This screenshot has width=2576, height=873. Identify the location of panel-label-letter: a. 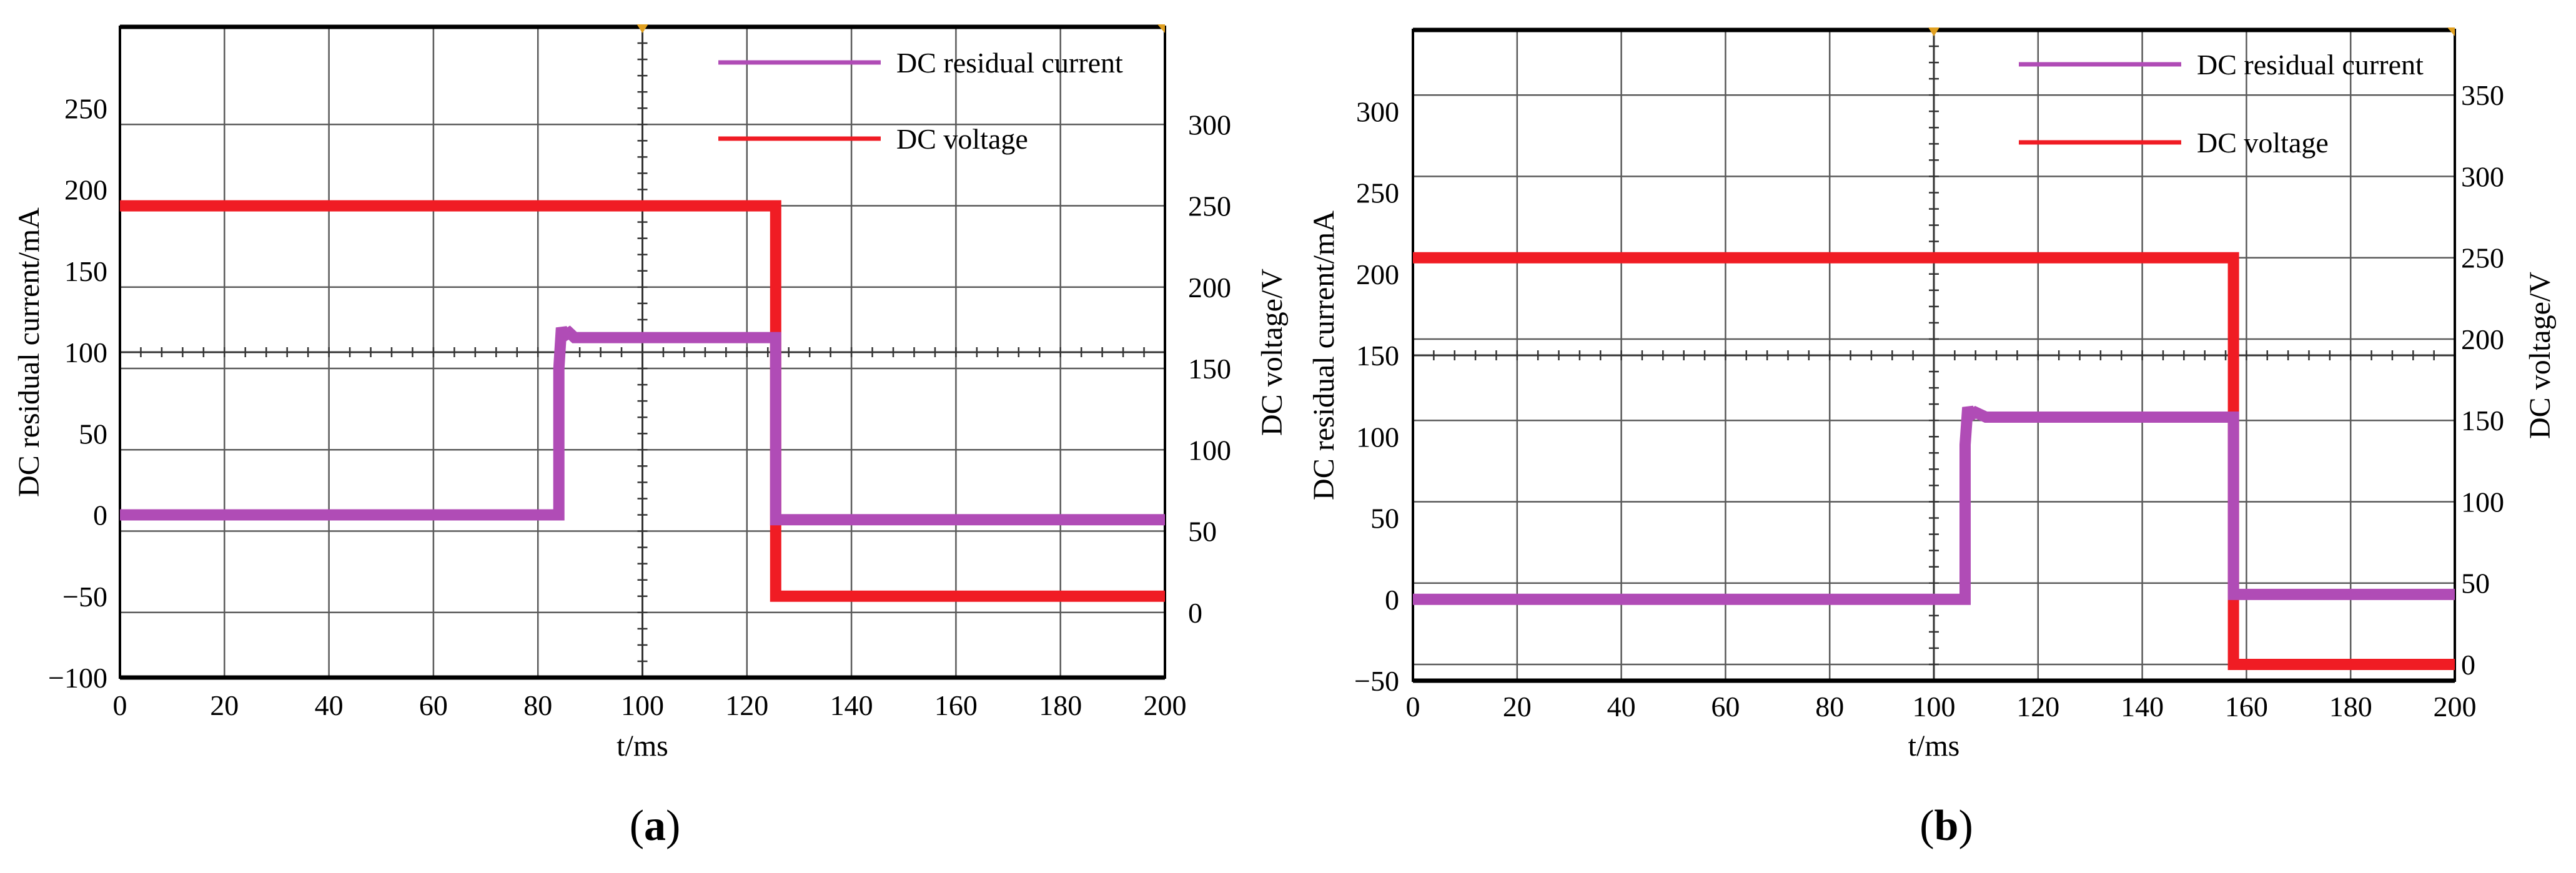
(655, 826).